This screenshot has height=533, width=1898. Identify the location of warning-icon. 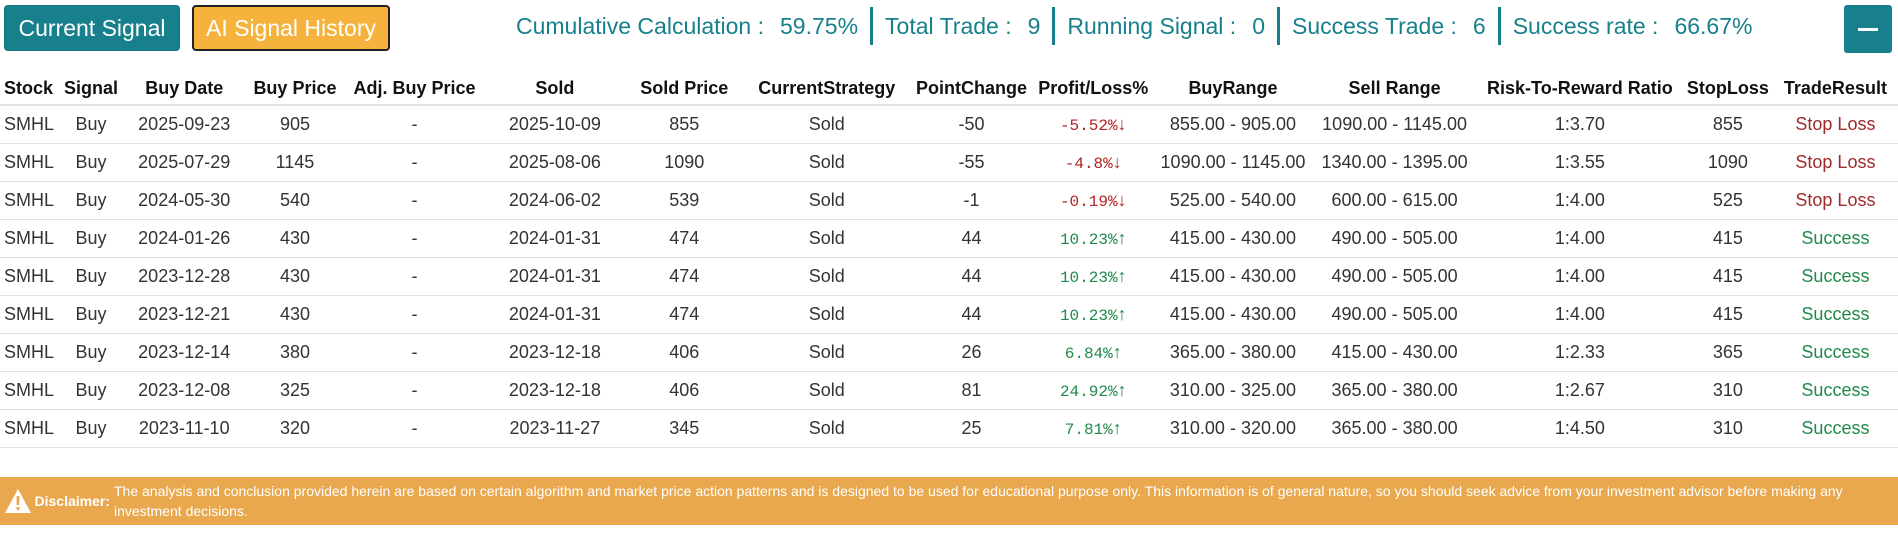
(18, 501).